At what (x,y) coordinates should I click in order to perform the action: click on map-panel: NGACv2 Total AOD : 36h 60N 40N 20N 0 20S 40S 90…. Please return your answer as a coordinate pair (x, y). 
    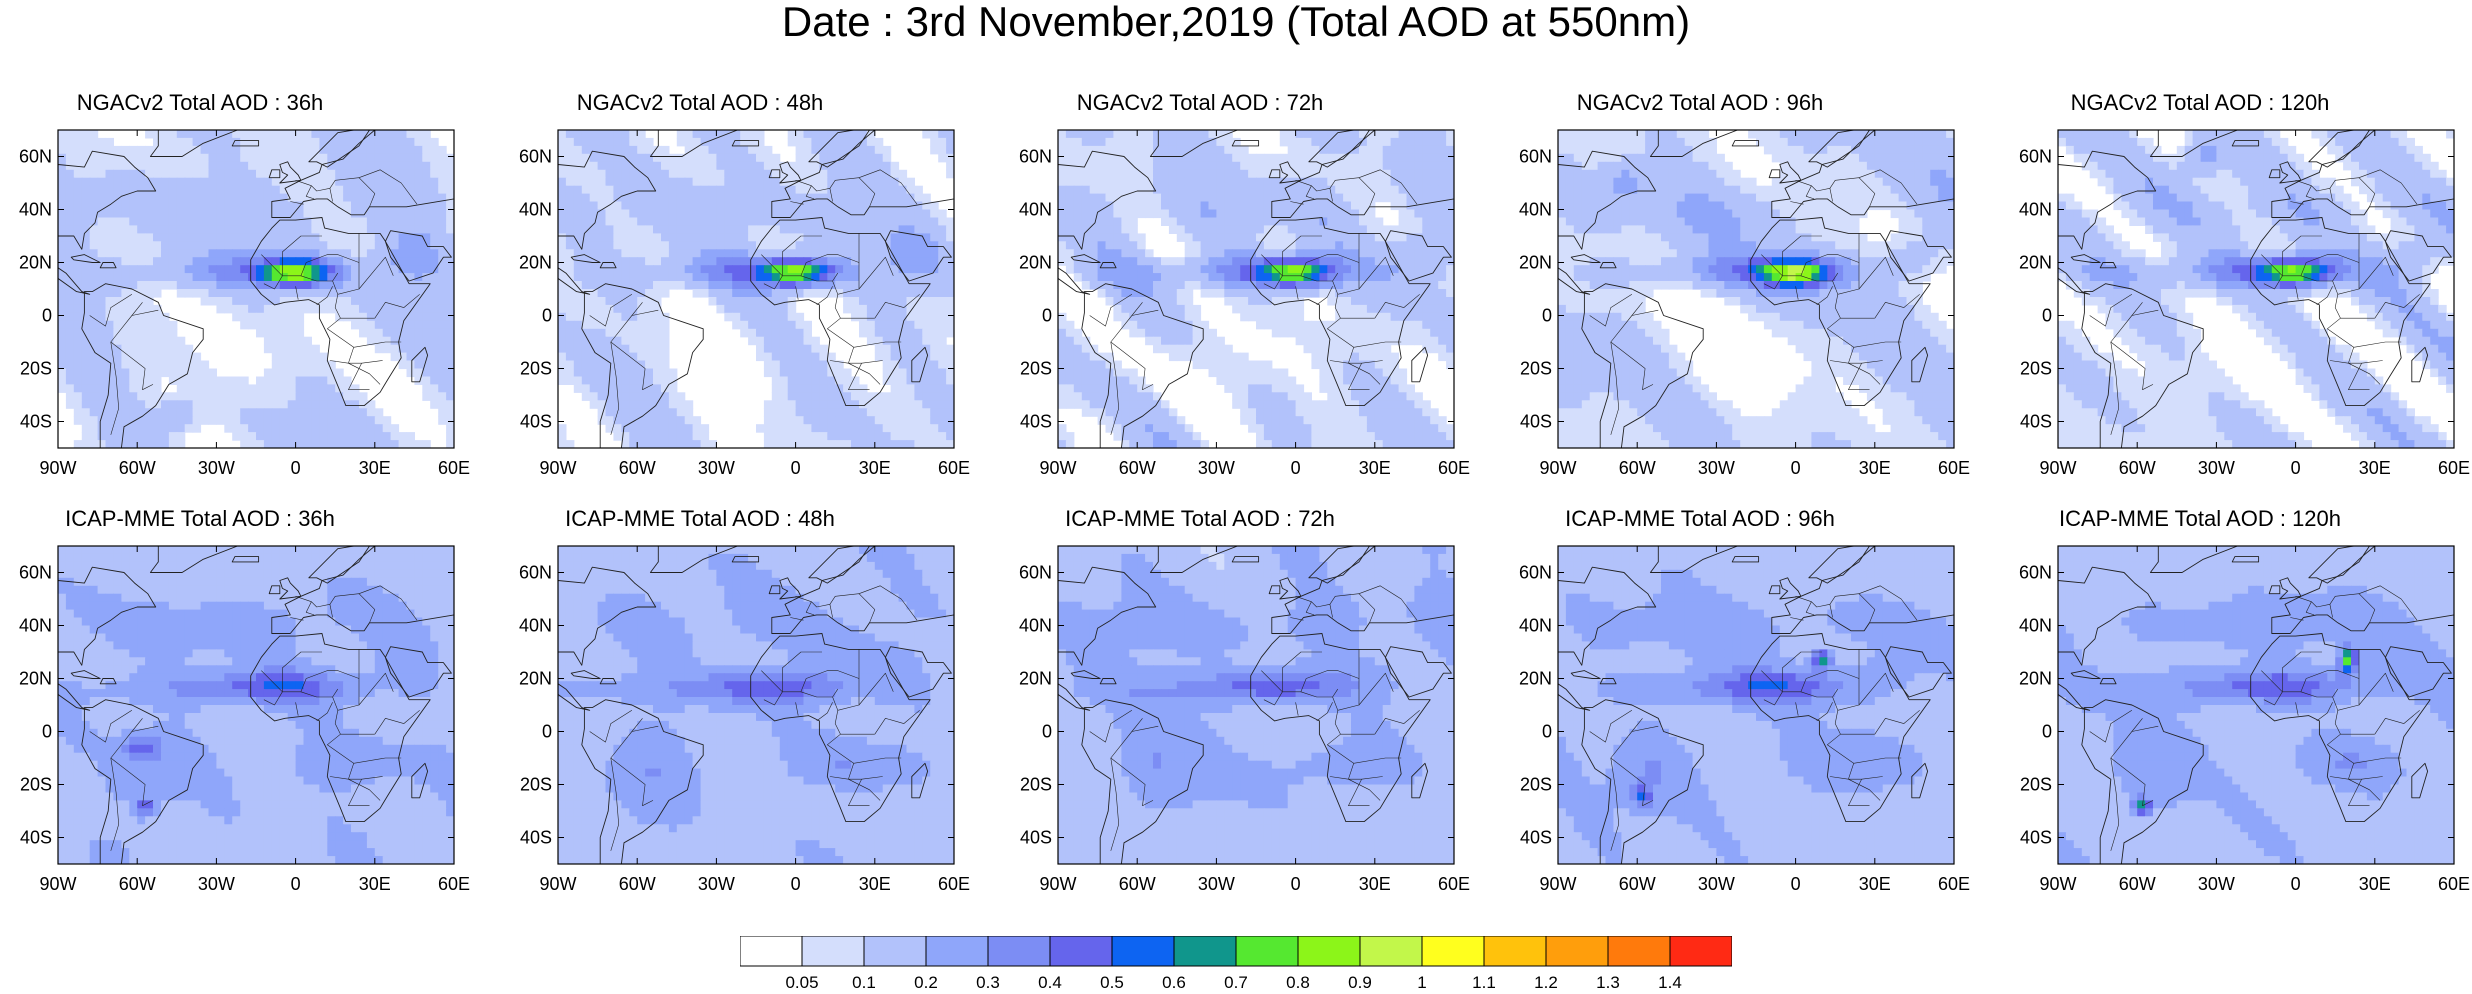
    Looking at the image, I should click on (235, 288).